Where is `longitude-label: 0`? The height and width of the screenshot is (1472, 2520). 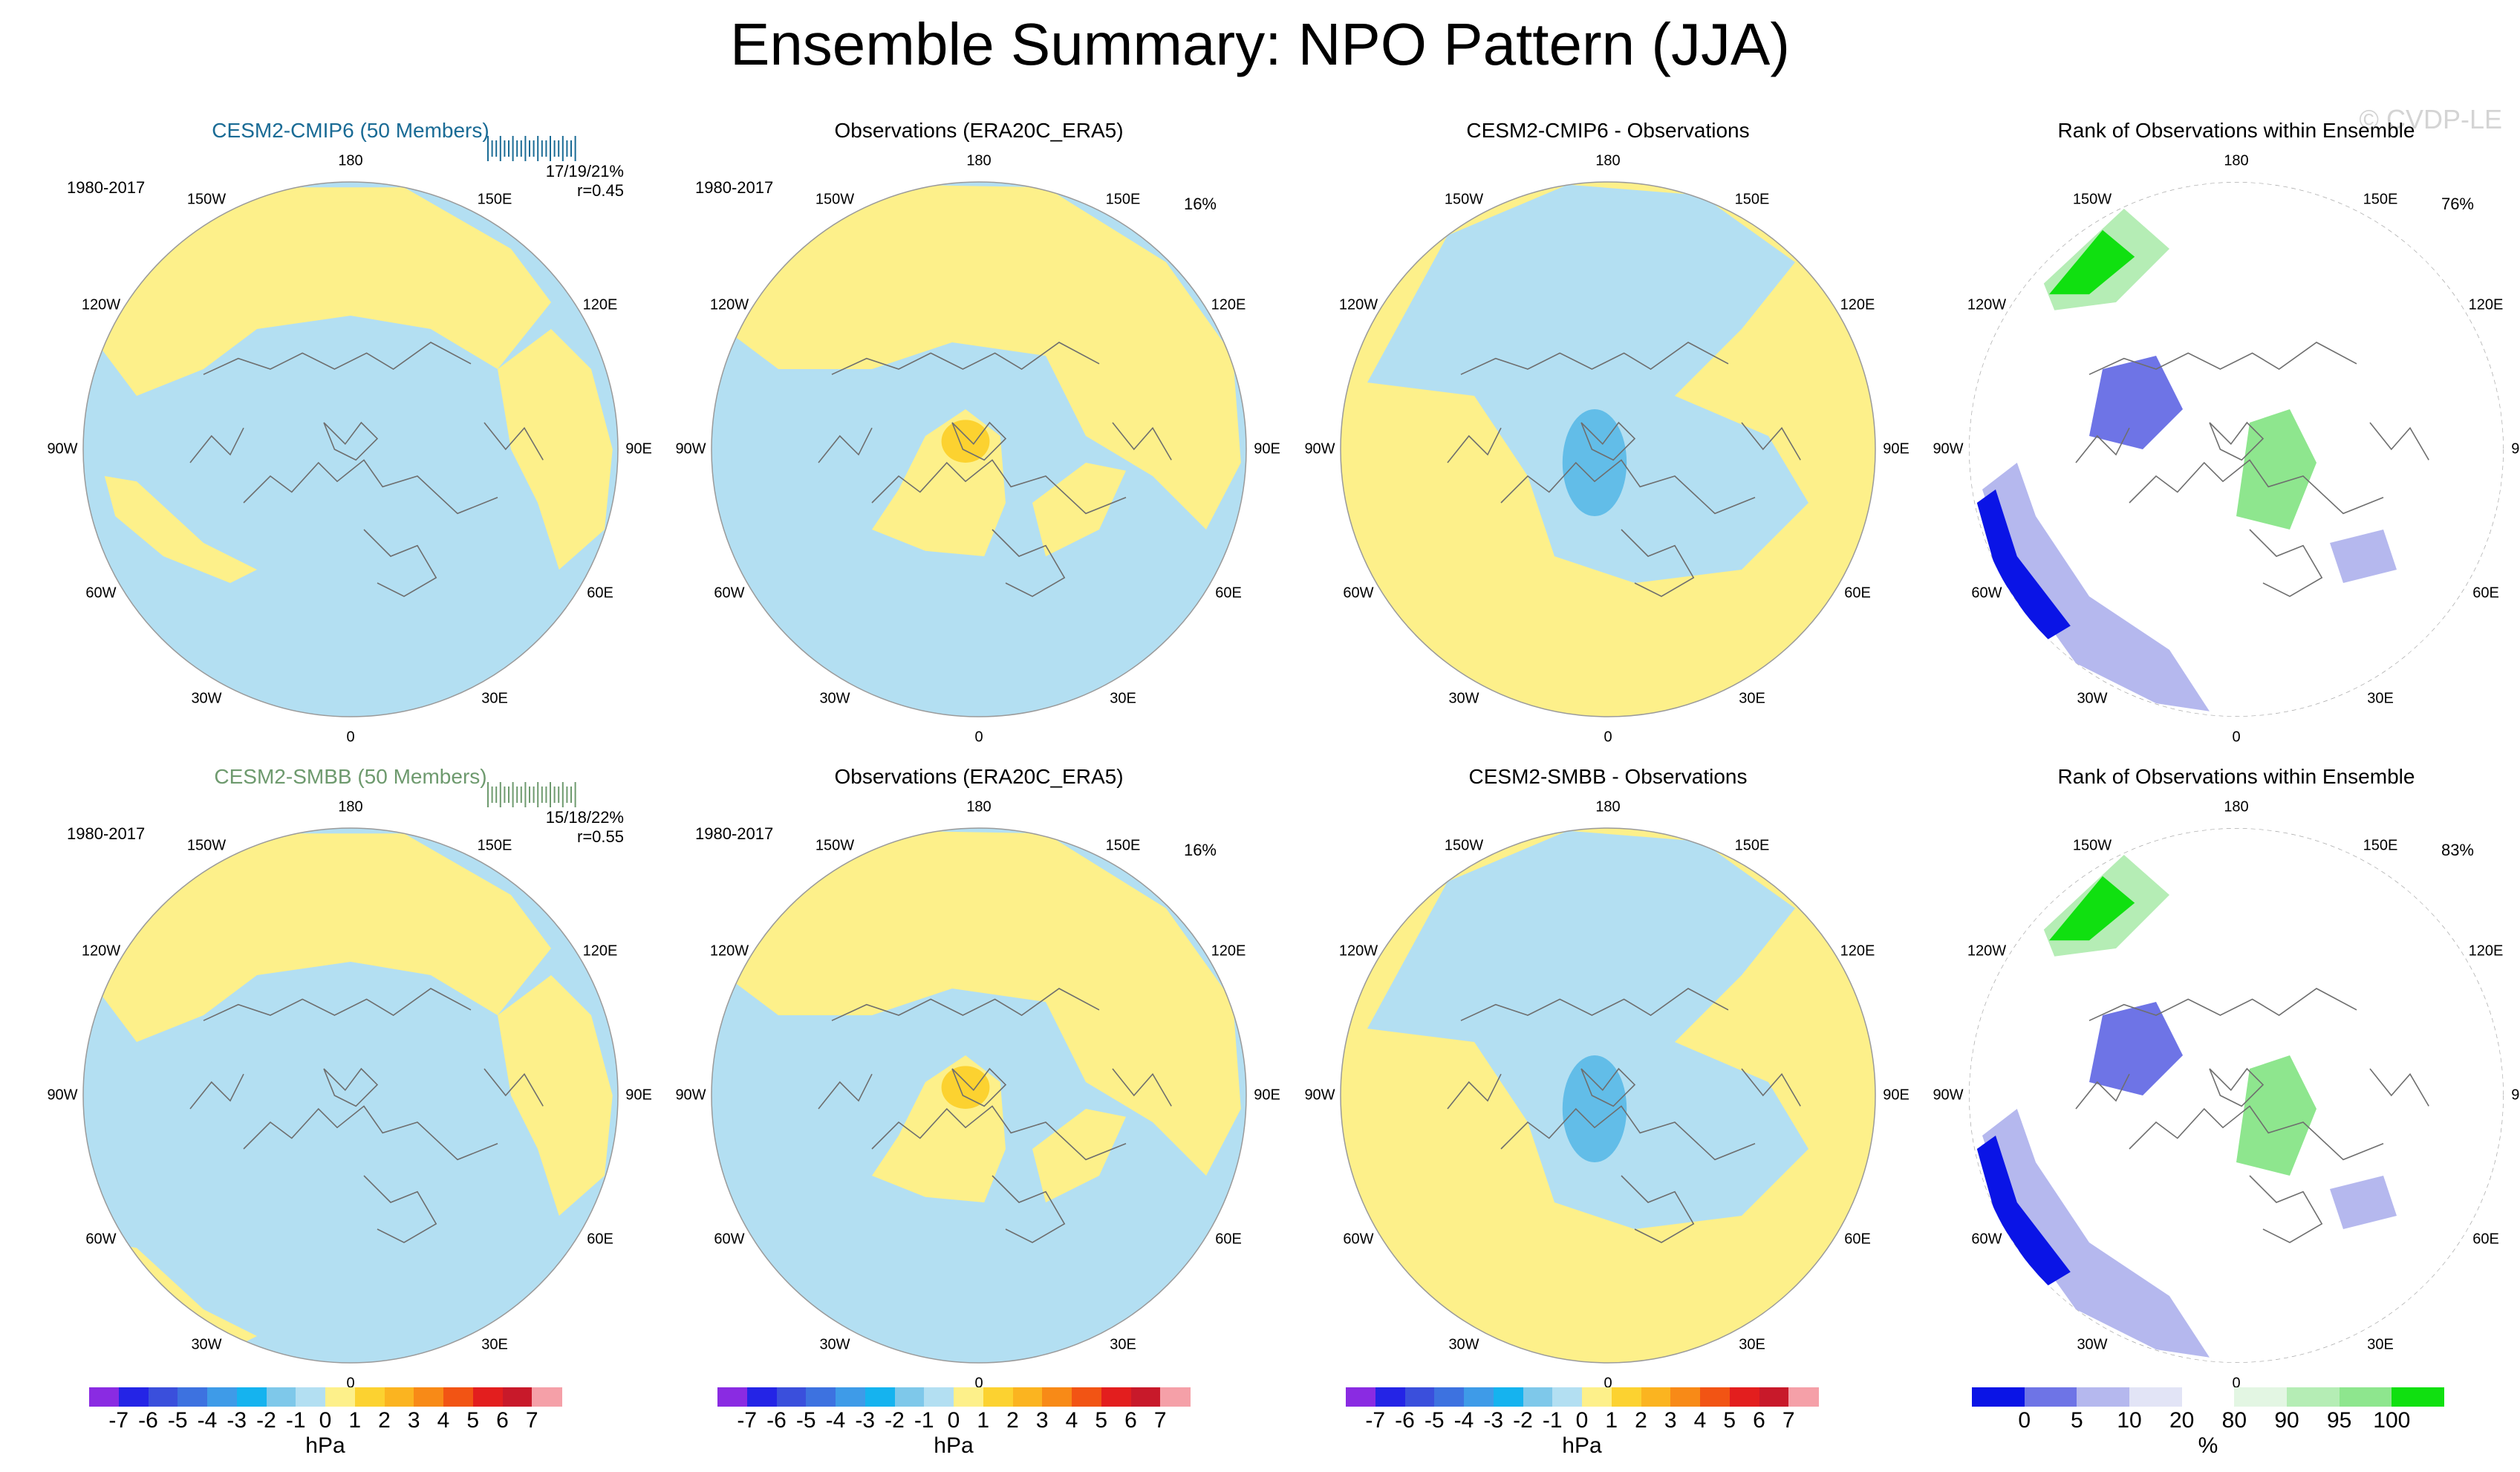
longitude-label: 0 is located at coordinates (2237, 1383).